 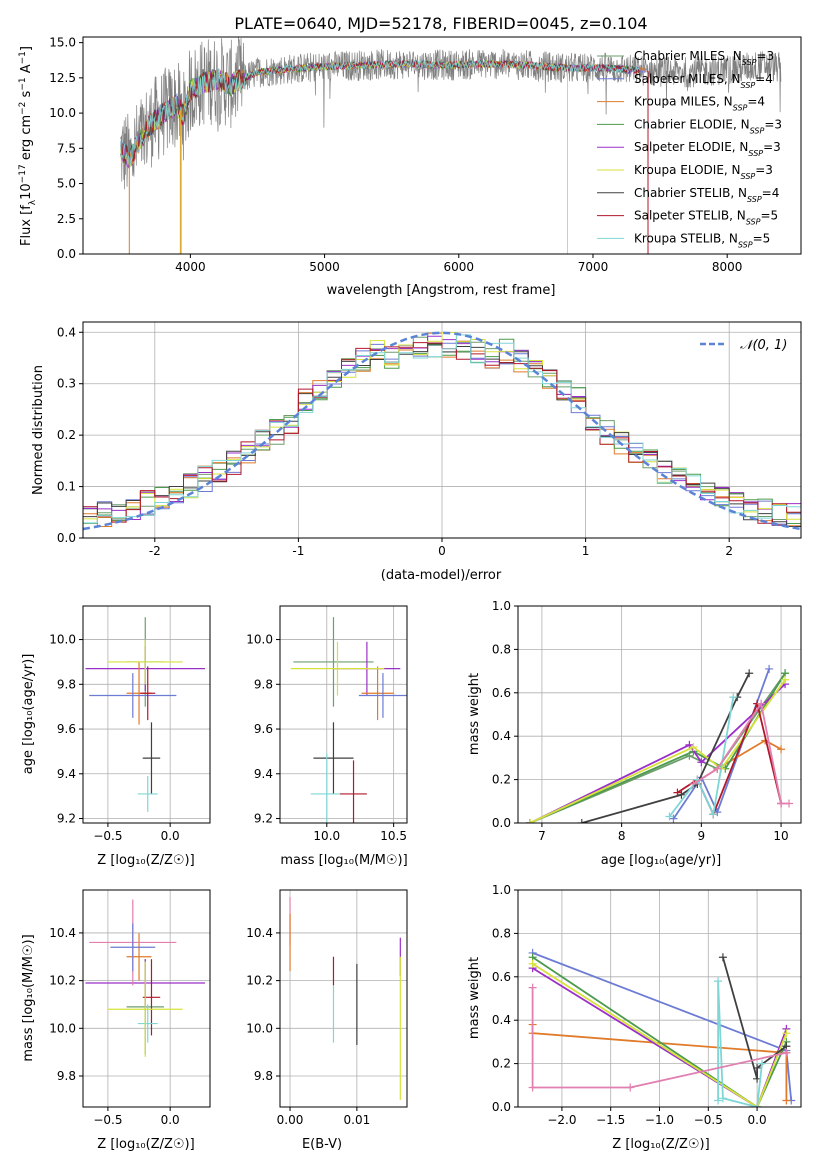 What do you see at coordinates (66, 219) in the screenshot?
I see `y-tick-label: 2.5` at bounding box center [66, 219].